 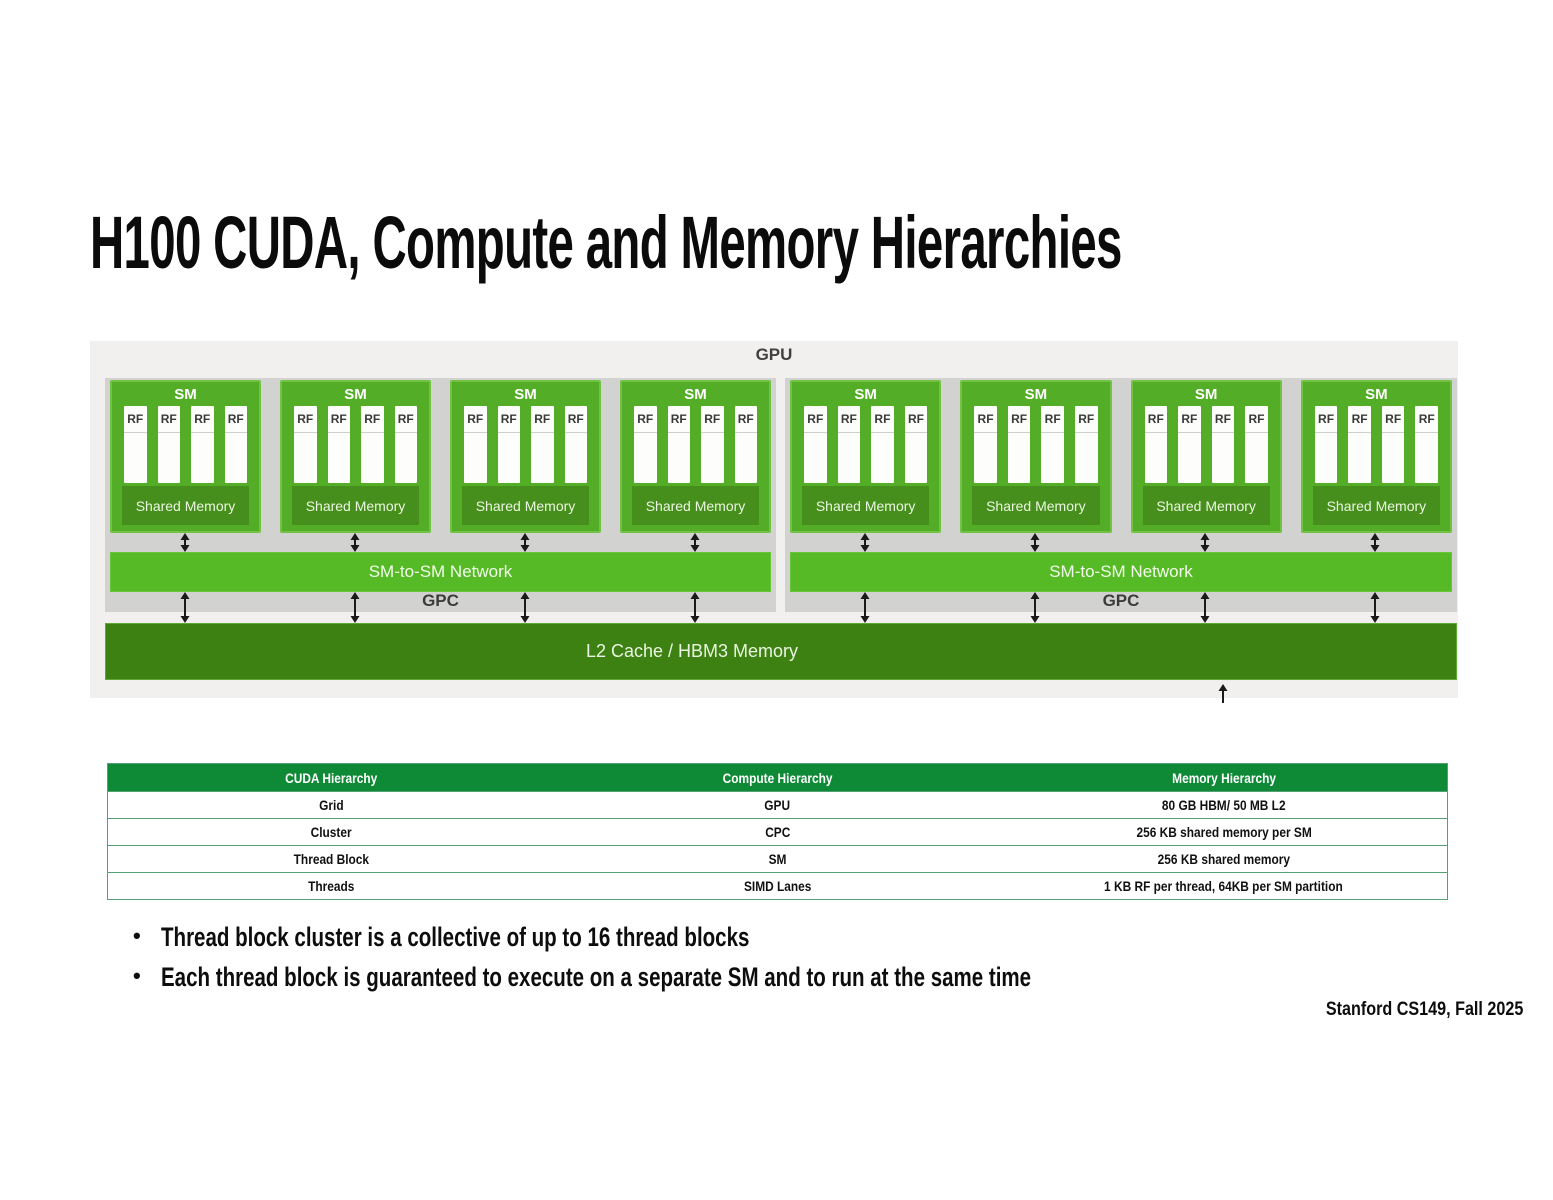 I want to click on table-header-text: Compute Hierarchy, so click(x=777, y=777).